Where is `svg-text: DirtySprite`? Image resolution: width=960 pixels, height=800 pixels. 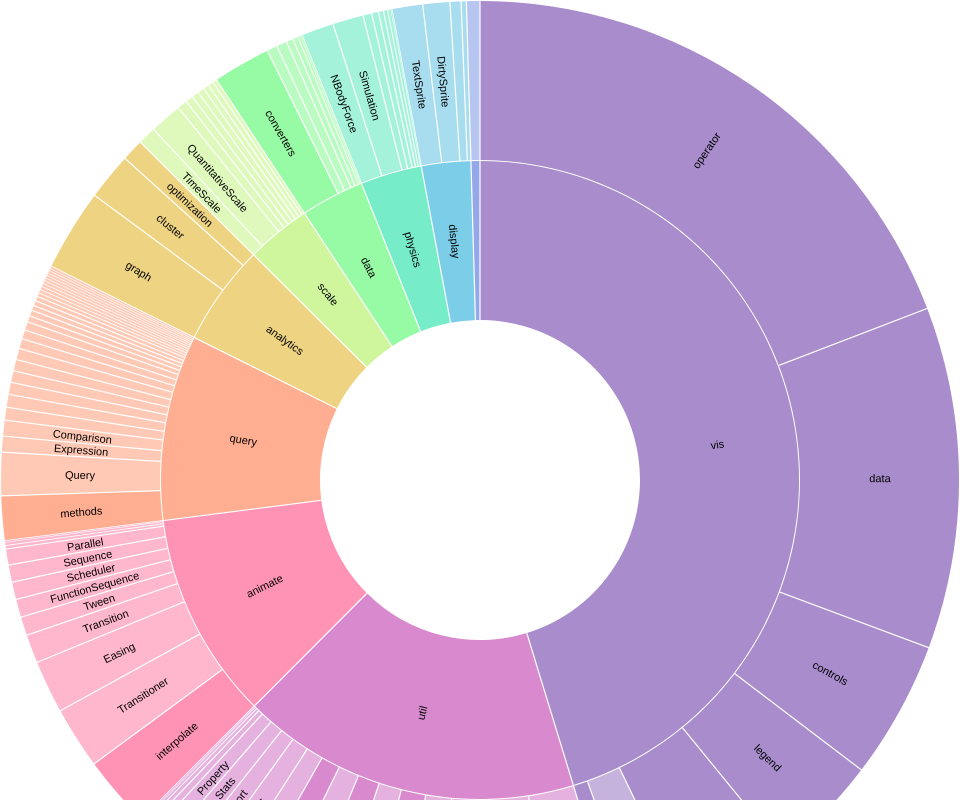 svg-text: DirtySprite is located at coordinates (442, 82).